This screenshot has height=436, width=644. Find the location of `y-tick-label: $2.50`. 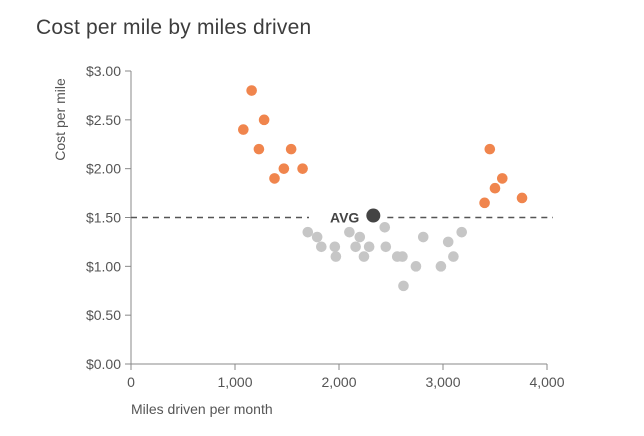

y-tick-label: $2.50 is located at coordinates (103, 120).